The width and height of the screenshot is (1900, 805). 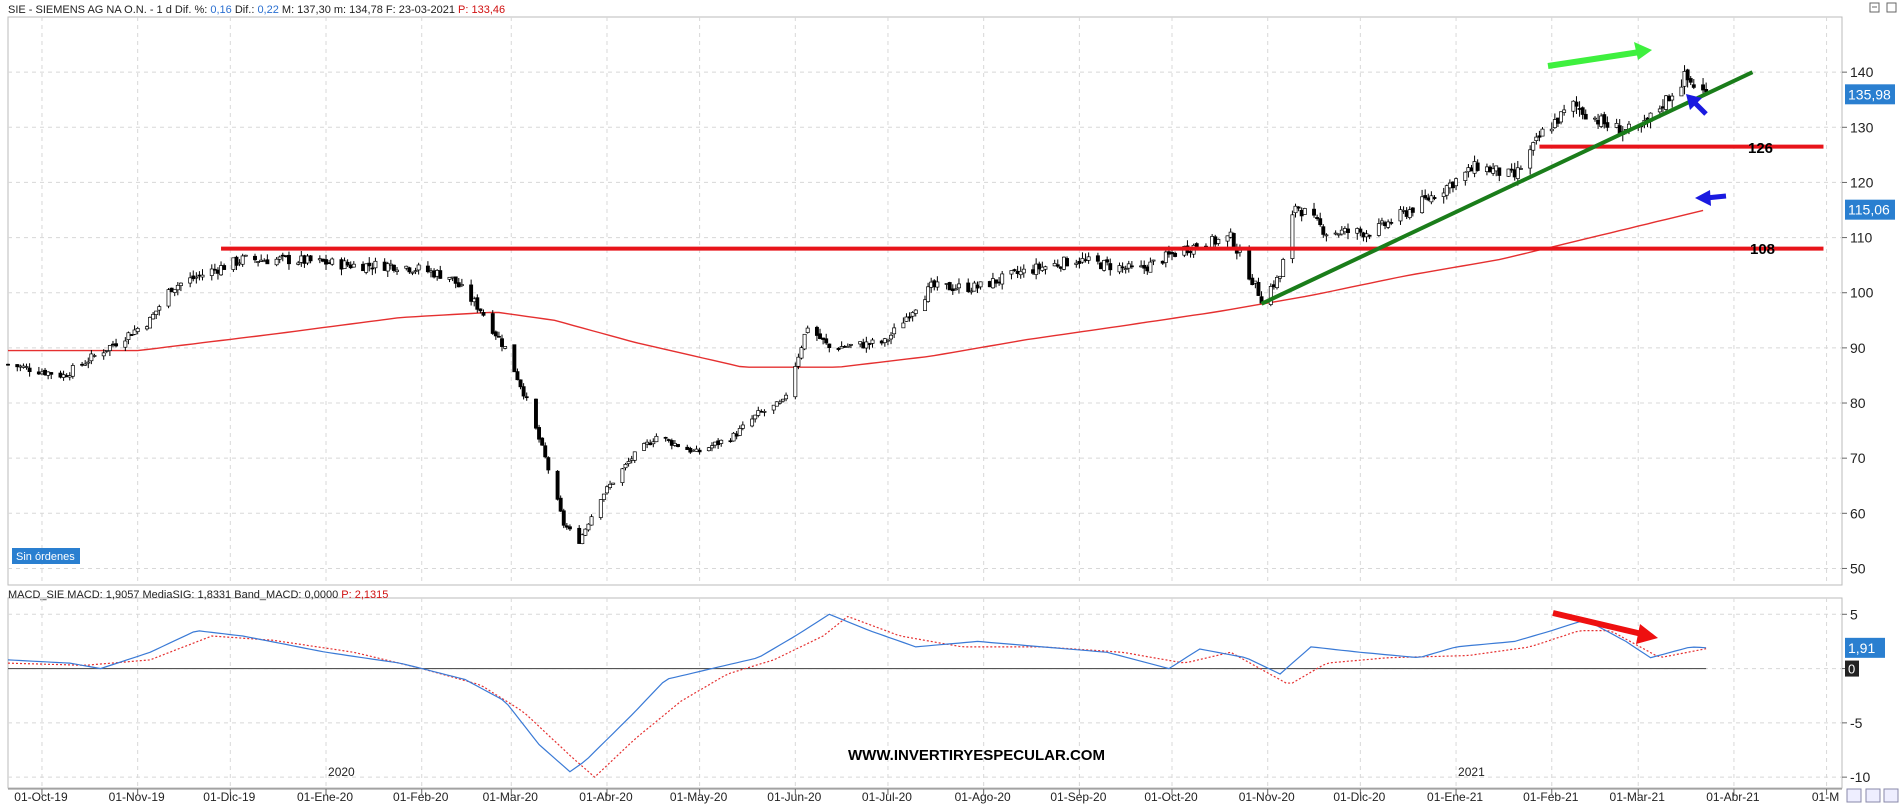 I want to click on window-controls, so click(x=1883, y=7).